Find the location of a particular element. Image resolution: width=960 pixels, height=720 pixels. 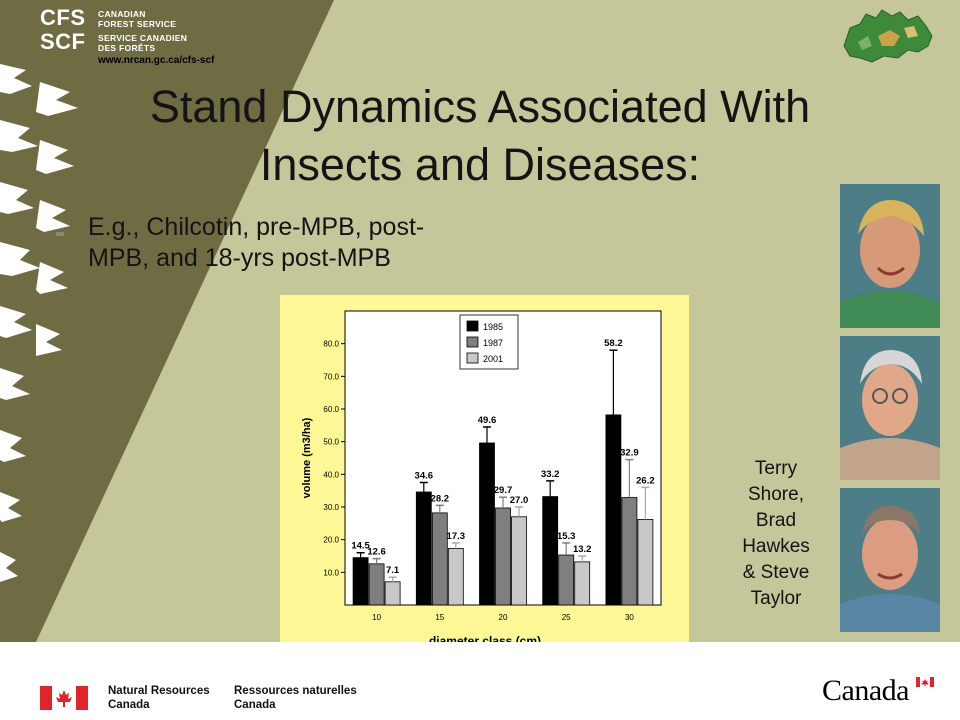

canada-wordmark: Canada is located at coordinates (865, 690).